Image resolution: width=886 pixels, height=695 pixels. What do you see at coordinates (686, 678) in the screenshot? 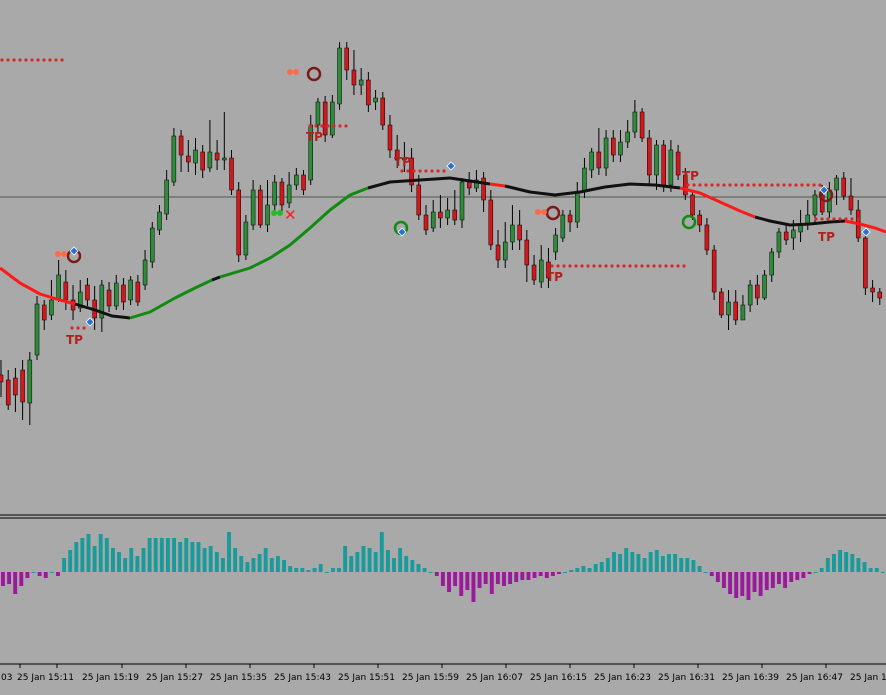
I see `time-axis-label: 25 Jan 16:31` at bounding box center [686, 678].